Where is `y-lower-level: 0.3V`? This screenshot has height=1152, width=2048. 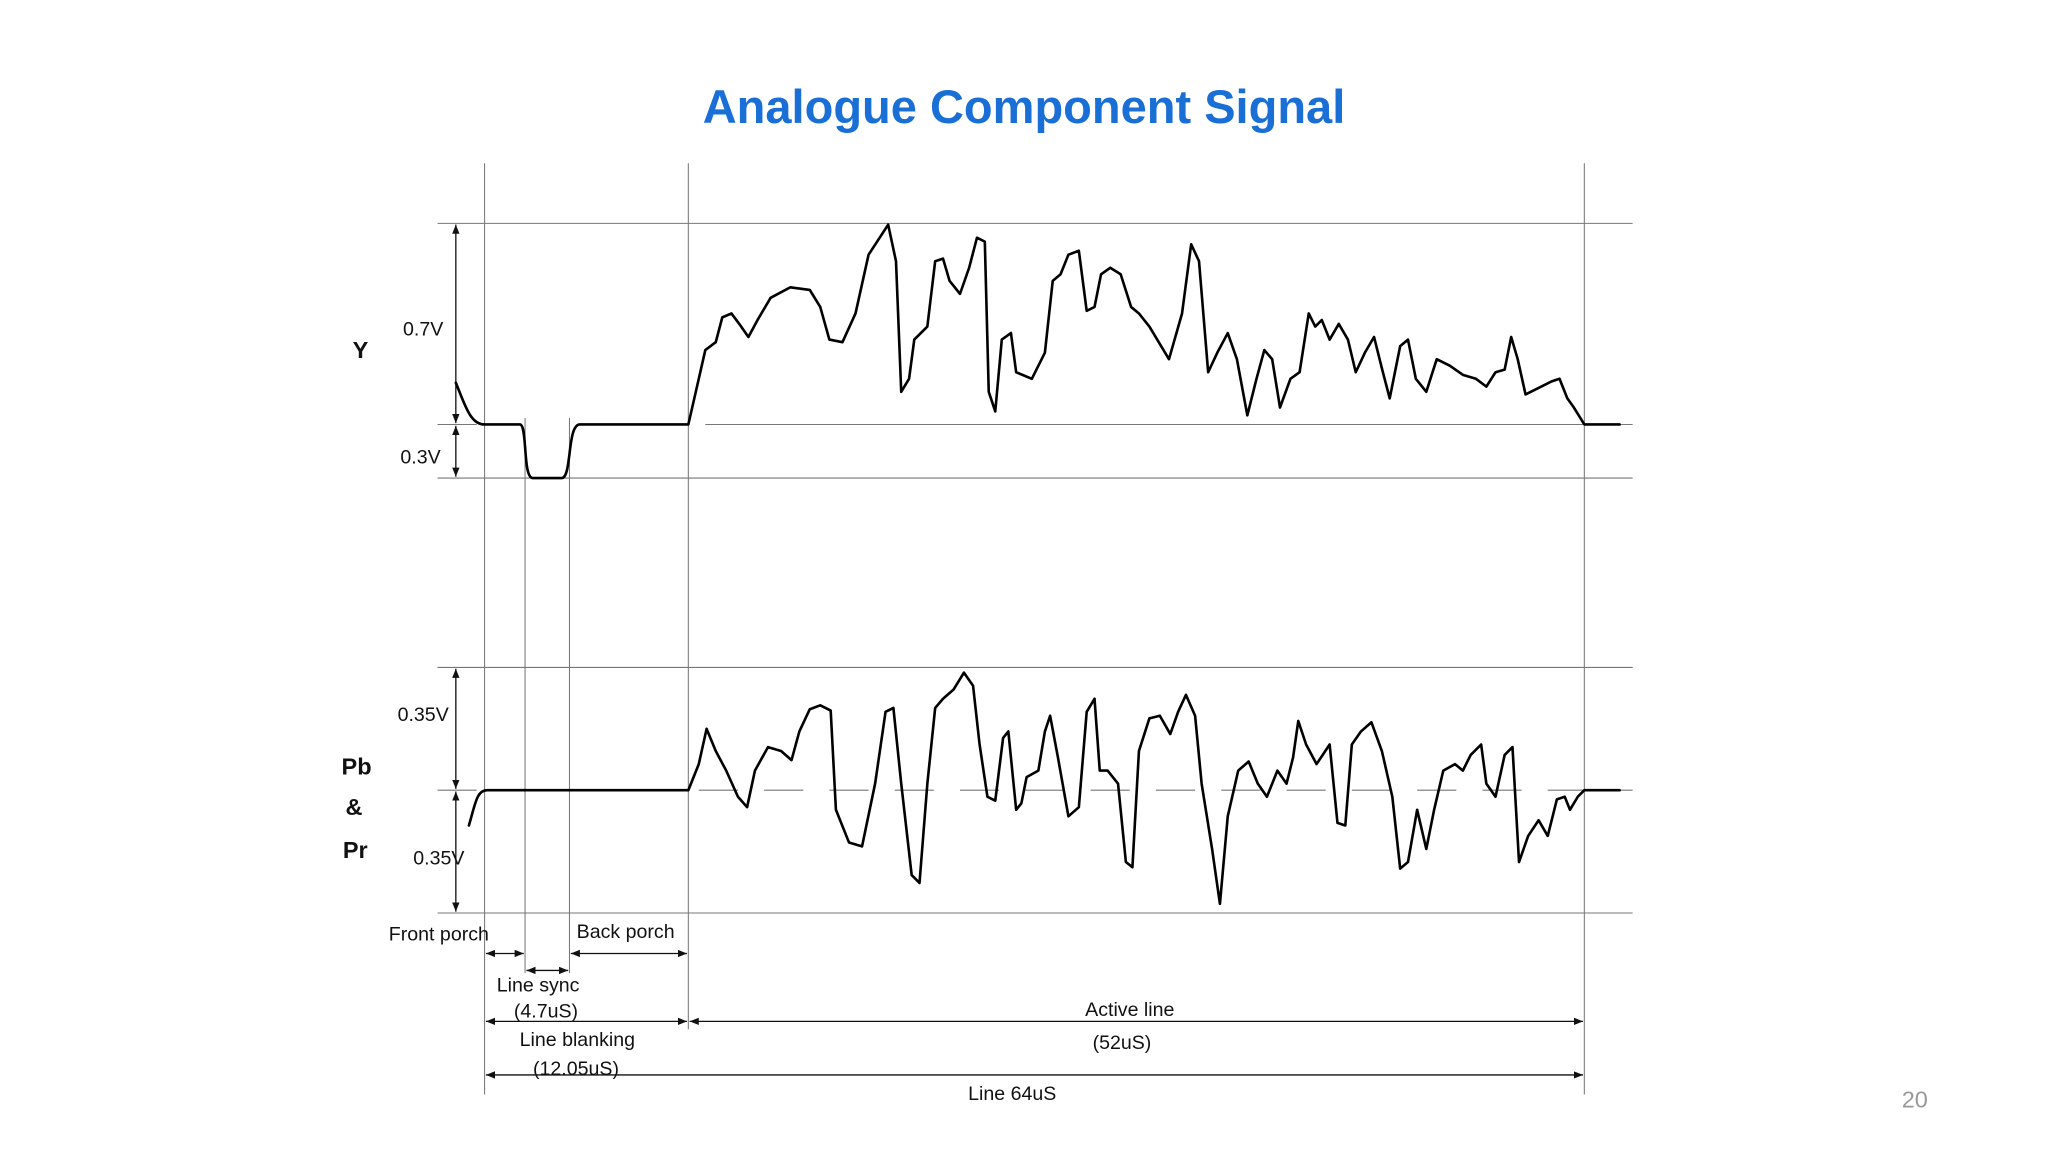 y-lower-level: 0.3V is located at coordinates (420, 458).